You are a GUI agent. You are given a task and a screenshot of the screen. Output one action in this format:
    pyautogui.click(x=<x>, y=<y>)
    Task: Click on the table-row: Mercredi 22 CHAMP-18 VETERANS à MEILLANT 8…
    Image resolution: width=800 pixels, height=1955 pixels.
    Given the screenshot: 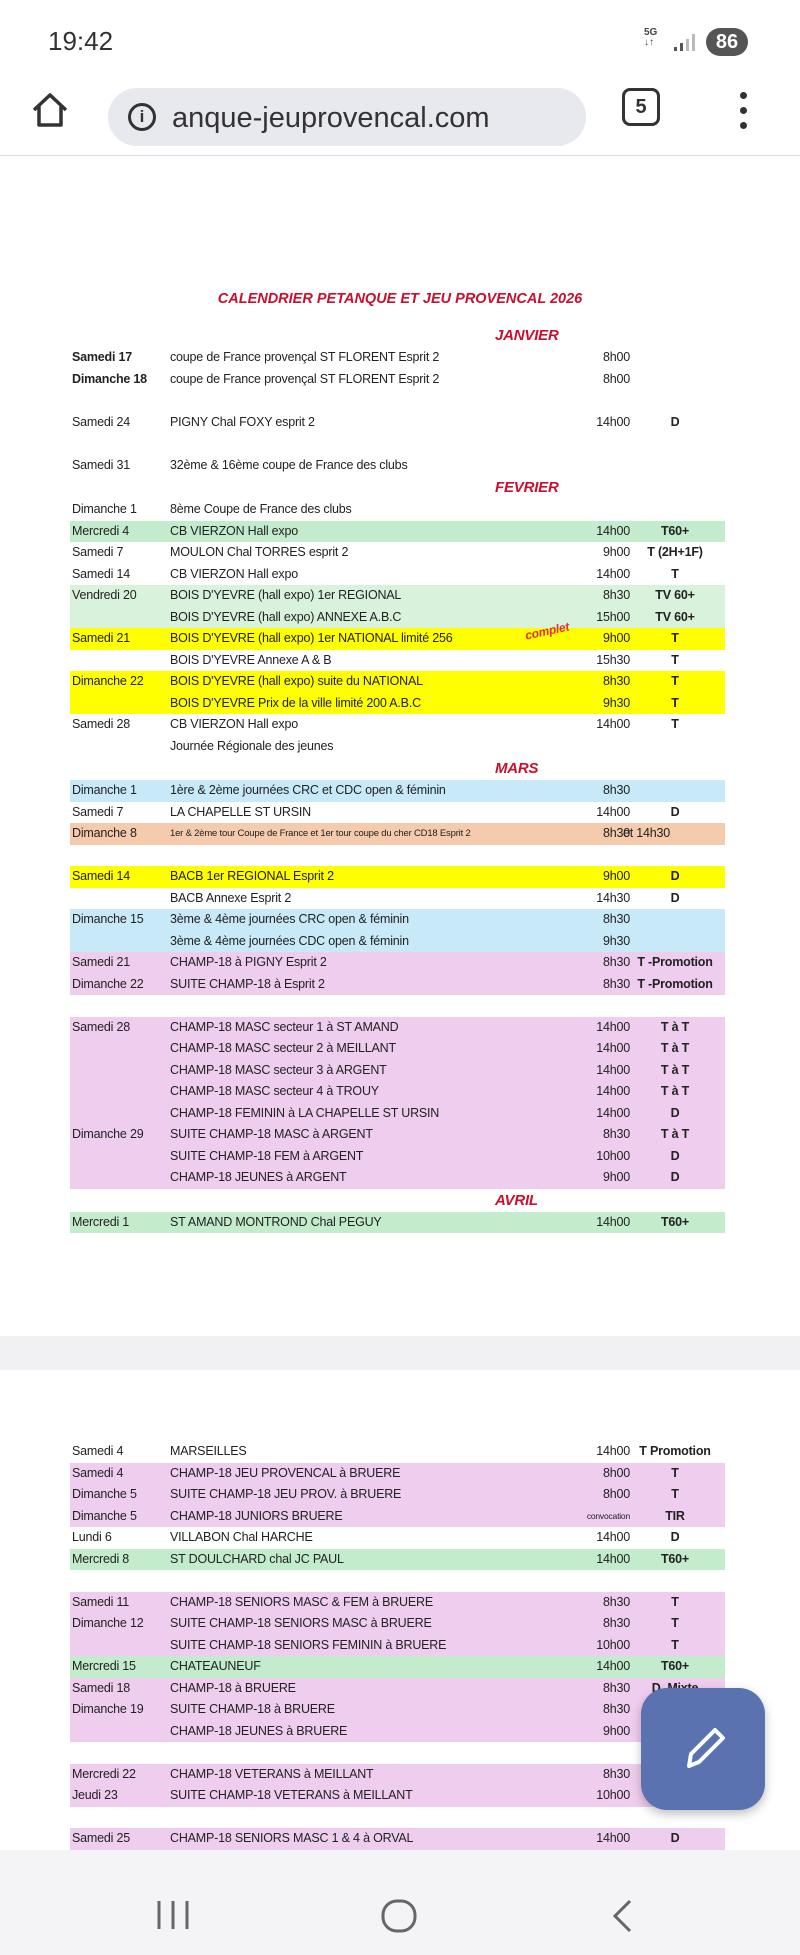 What is the action you would take?
    pyautogui.click(x=397, y=1774)
    